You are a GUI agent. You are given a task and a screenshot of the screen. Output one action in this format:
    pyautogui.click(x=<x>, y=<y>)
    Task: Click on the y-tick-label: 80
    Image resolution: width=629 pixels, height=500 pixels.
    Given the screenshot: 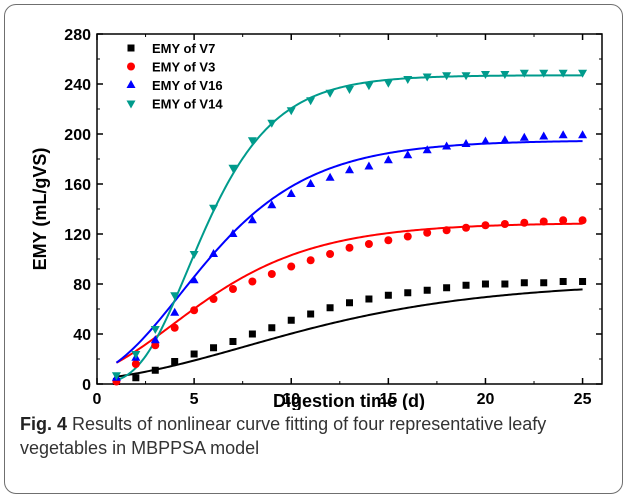 What is the action you would take?
    pyautogui.click(x=82, y=285)
    